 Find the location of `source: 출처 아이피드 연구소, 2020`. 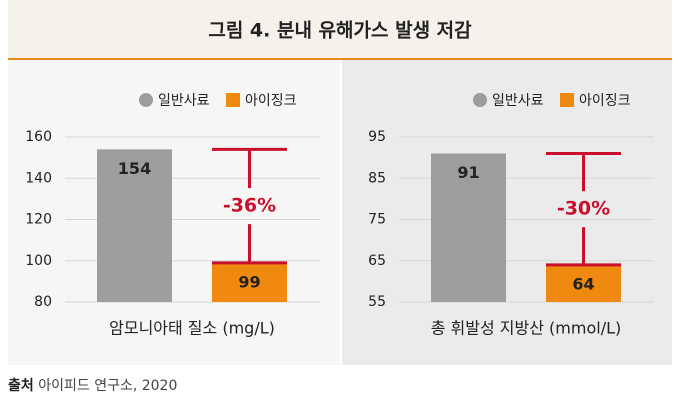

source: 출처 아이피드 연구소, 2020 is located at coordinates (92, 385).